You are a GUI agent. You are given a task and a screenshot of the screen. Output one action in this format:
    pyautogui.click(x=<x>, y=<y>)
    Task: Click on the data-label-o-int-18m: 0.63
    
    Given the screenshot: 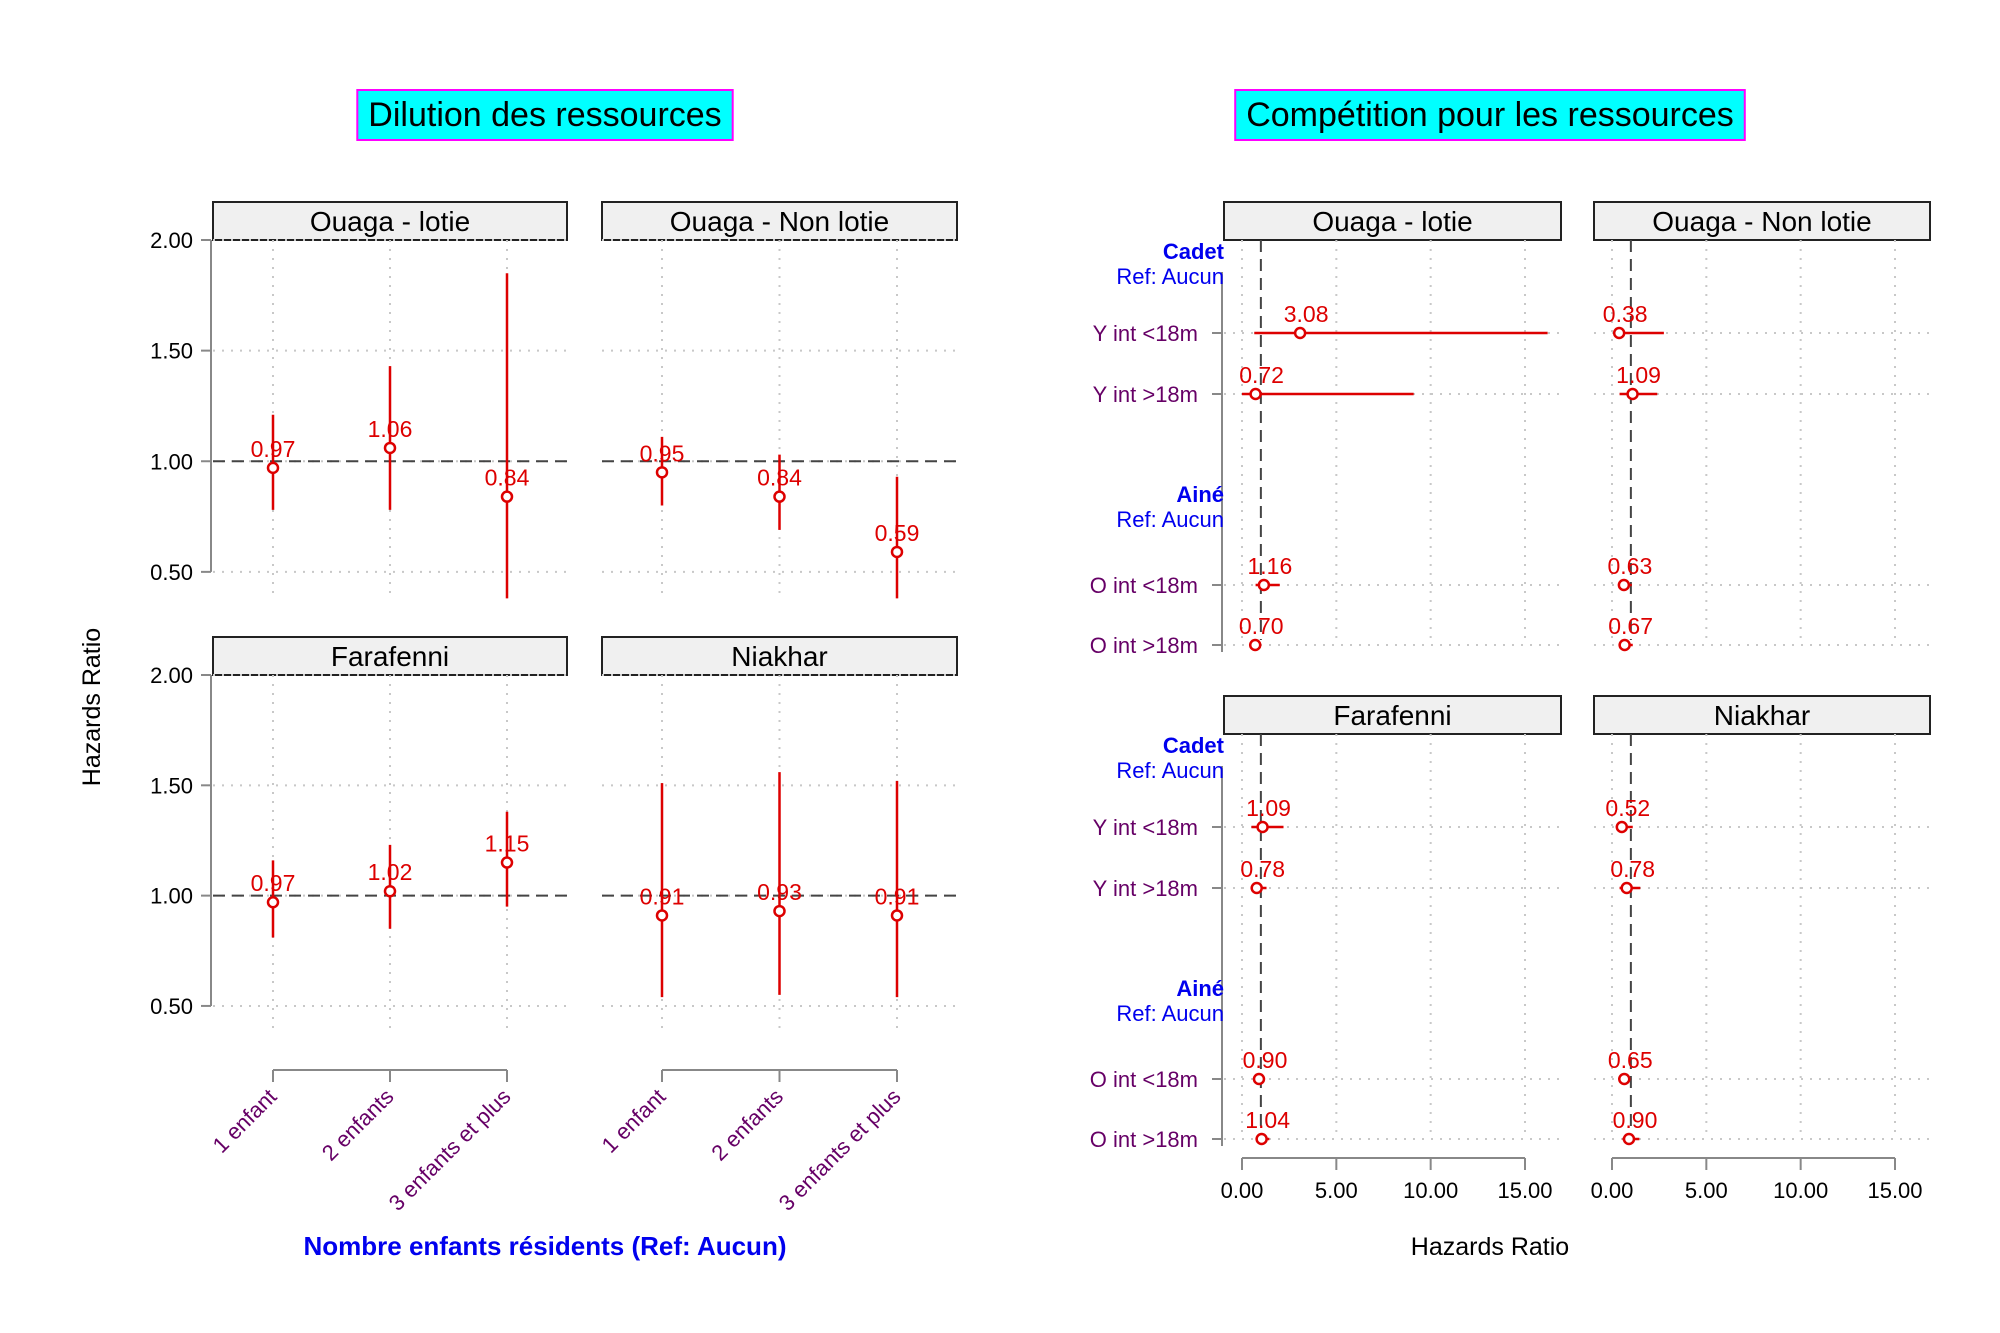 What is the action you would take?
    pyautogui.click(x=1630, y=566)
    